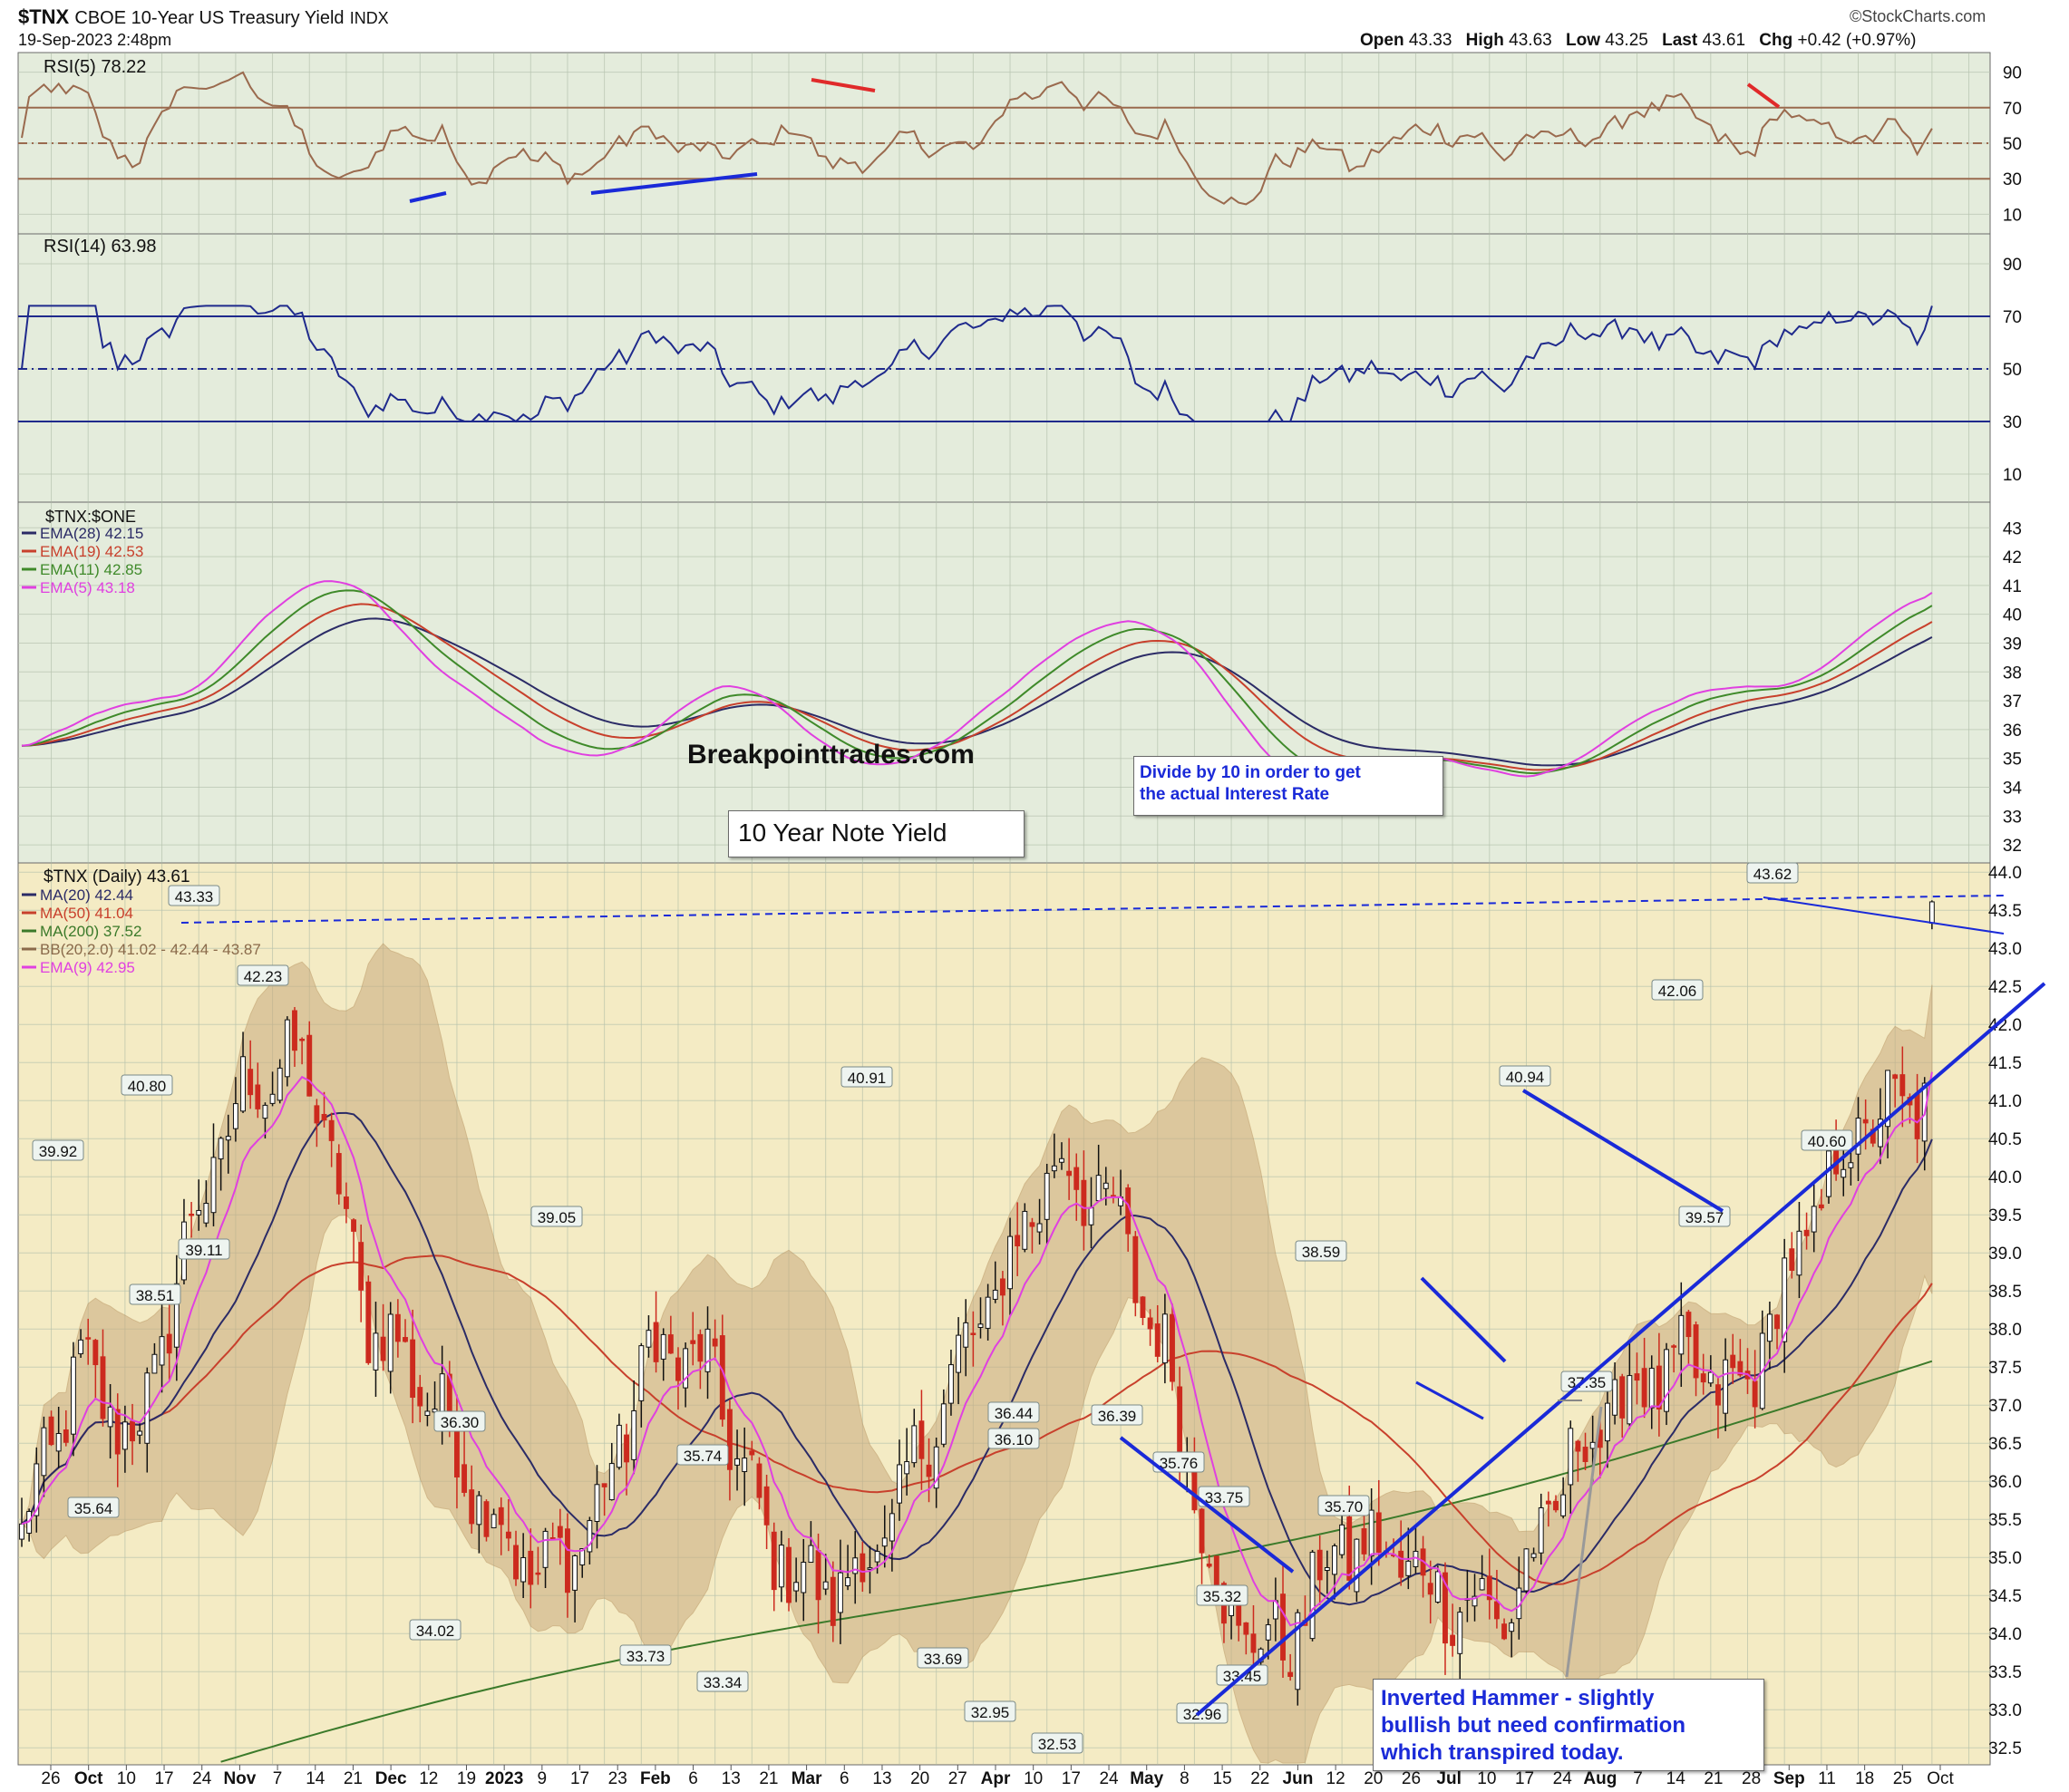 The height and width of the screenshot is (1792, 2069). Describe the element at coordinates (1704, 1218) in the screenshot. I see `point-label: 39.57` at that location.